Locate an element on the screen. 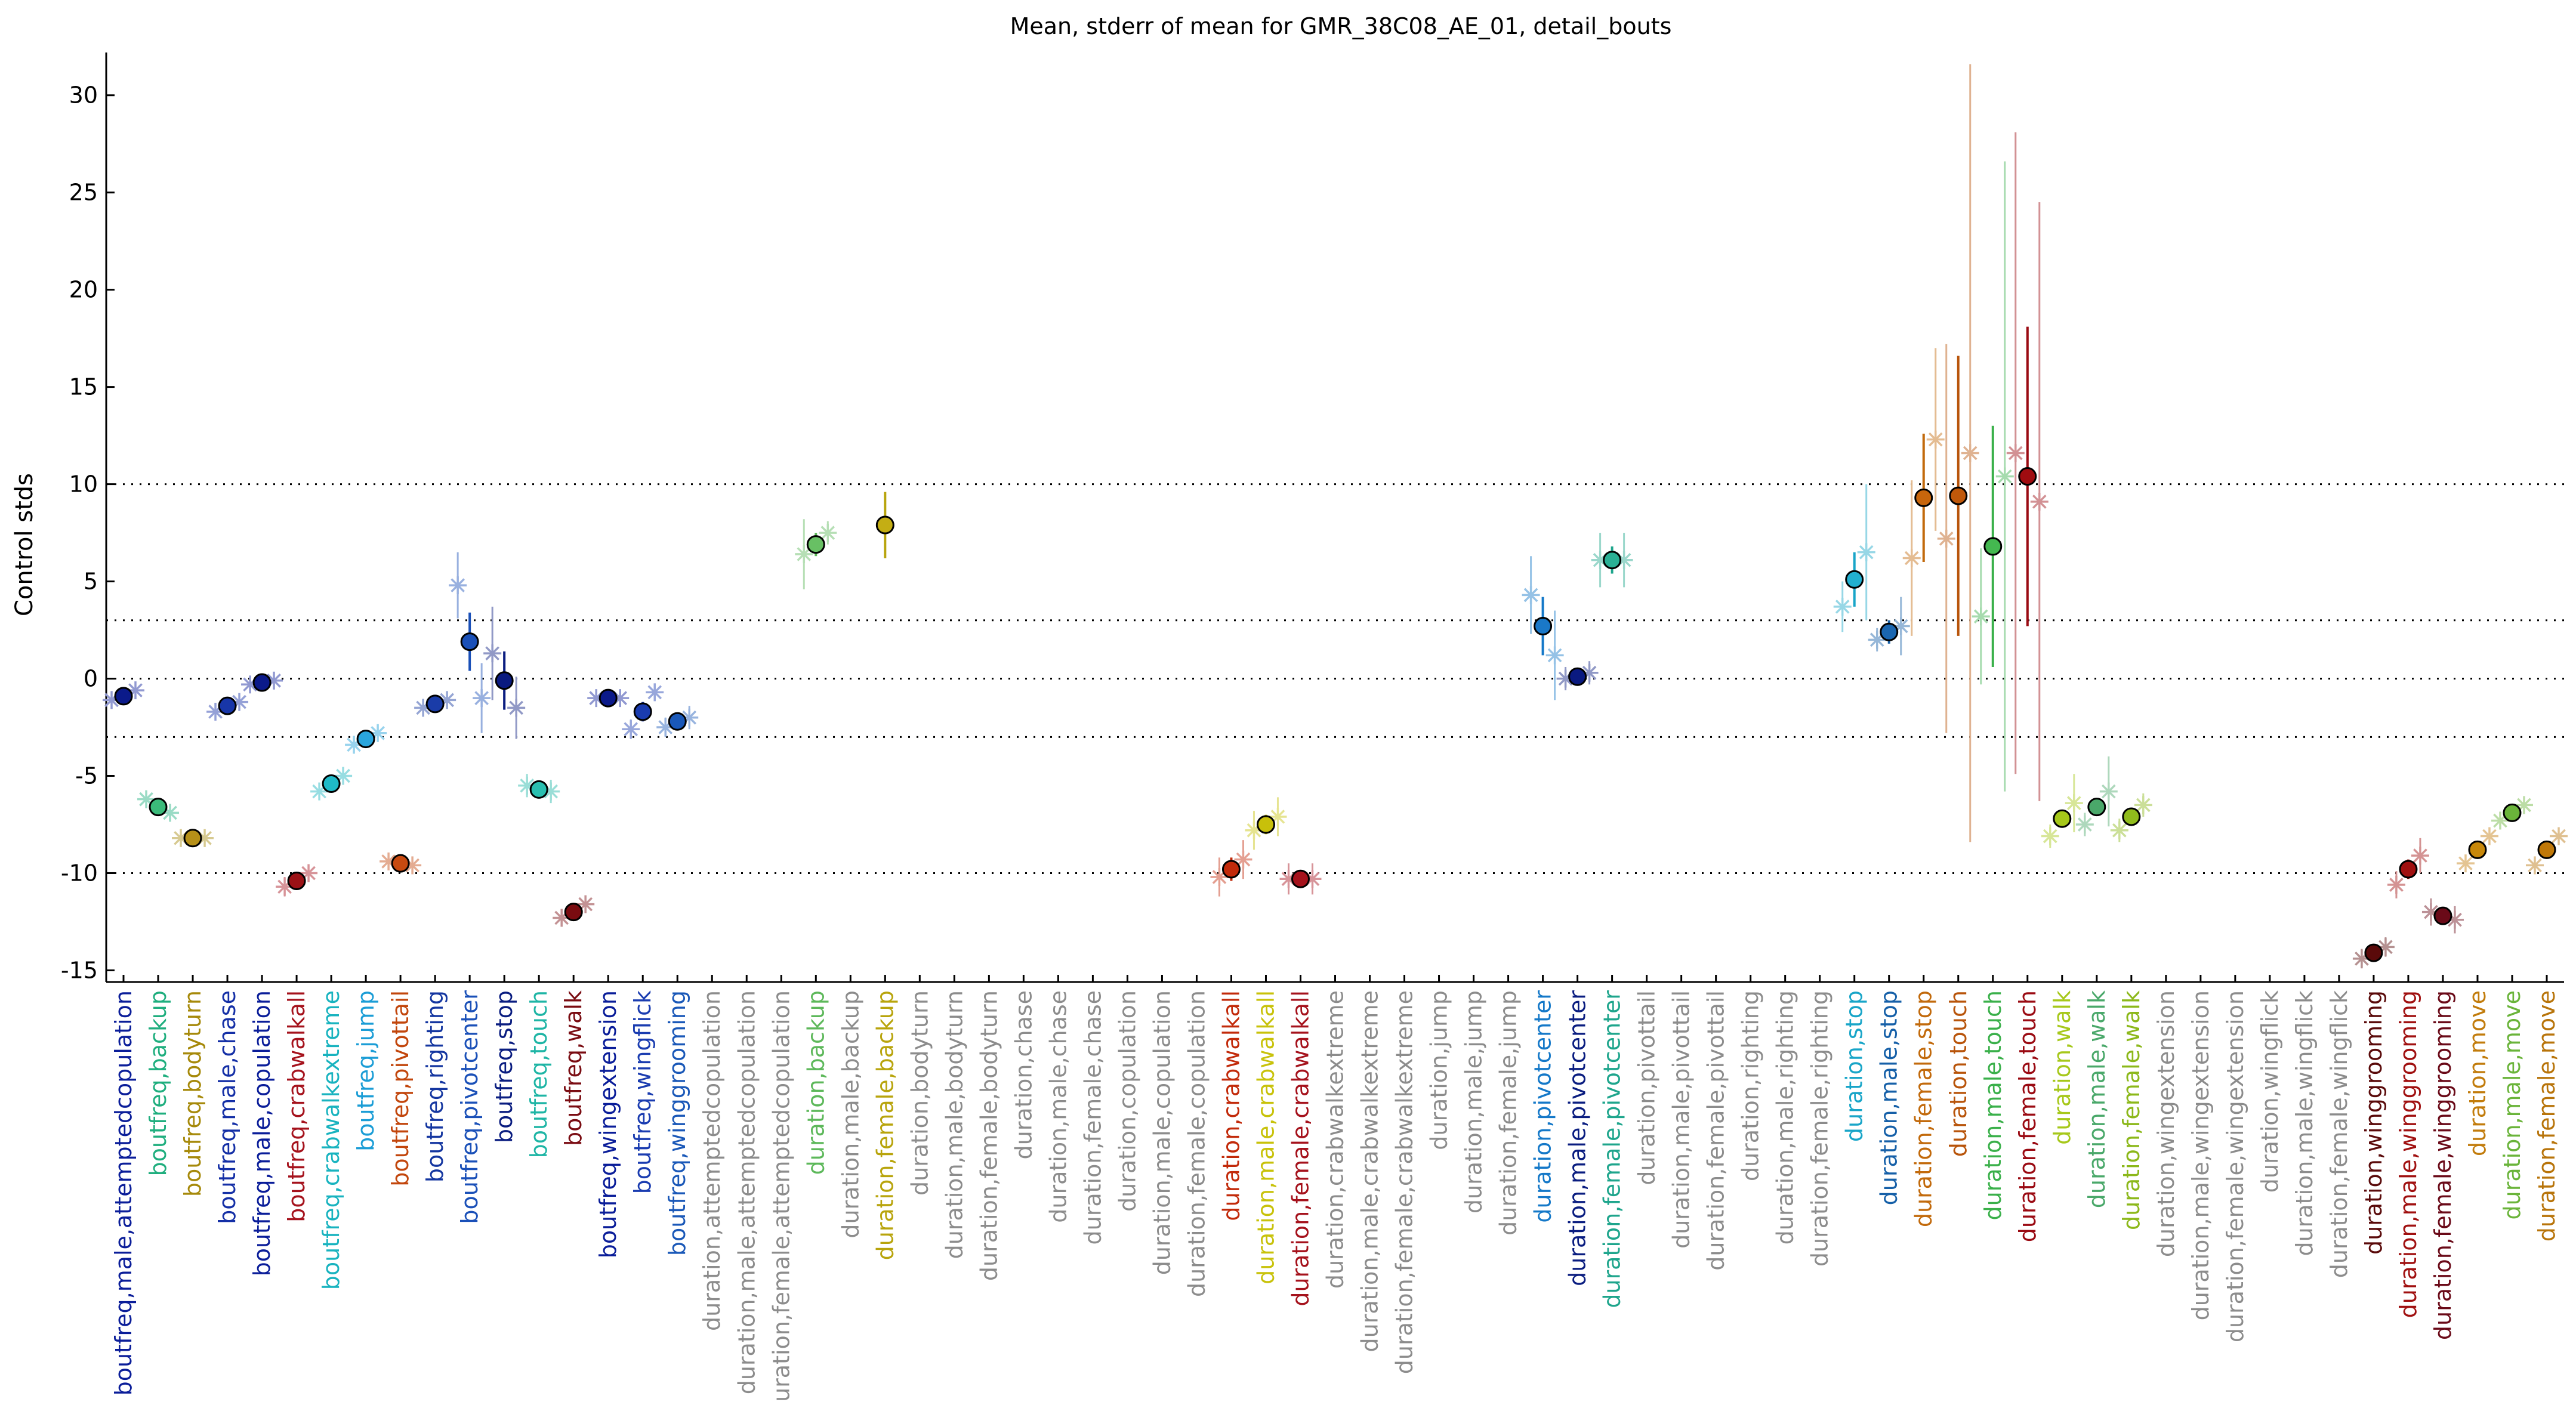  x-tick-label: duration,female,winggrooming is located at coordinates (2443, 1165).